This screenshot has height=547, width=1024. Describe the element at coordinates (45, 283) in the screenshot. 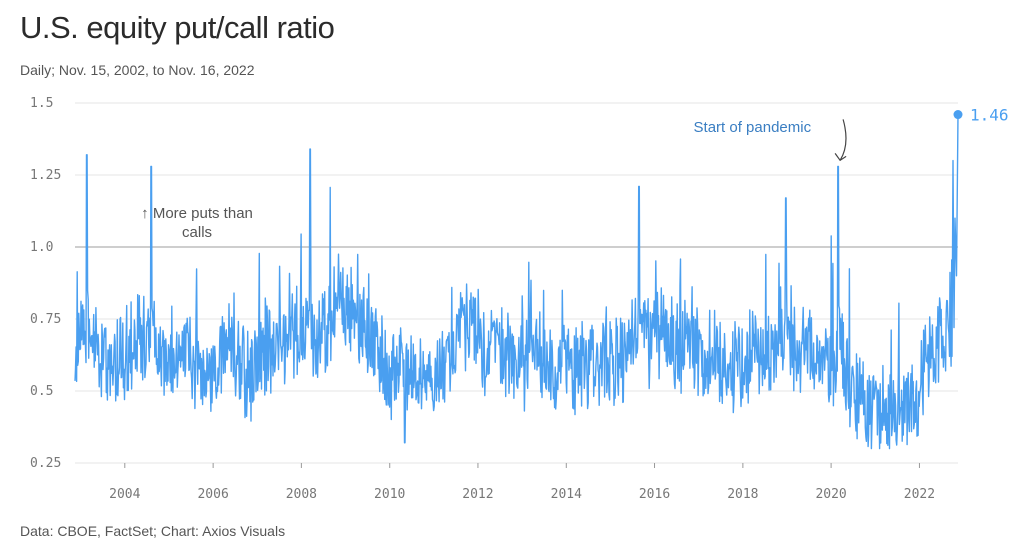

I see `y-axis-ticks: 0.25 0.5 0.75 1.0 1.25 1.5` at that location.